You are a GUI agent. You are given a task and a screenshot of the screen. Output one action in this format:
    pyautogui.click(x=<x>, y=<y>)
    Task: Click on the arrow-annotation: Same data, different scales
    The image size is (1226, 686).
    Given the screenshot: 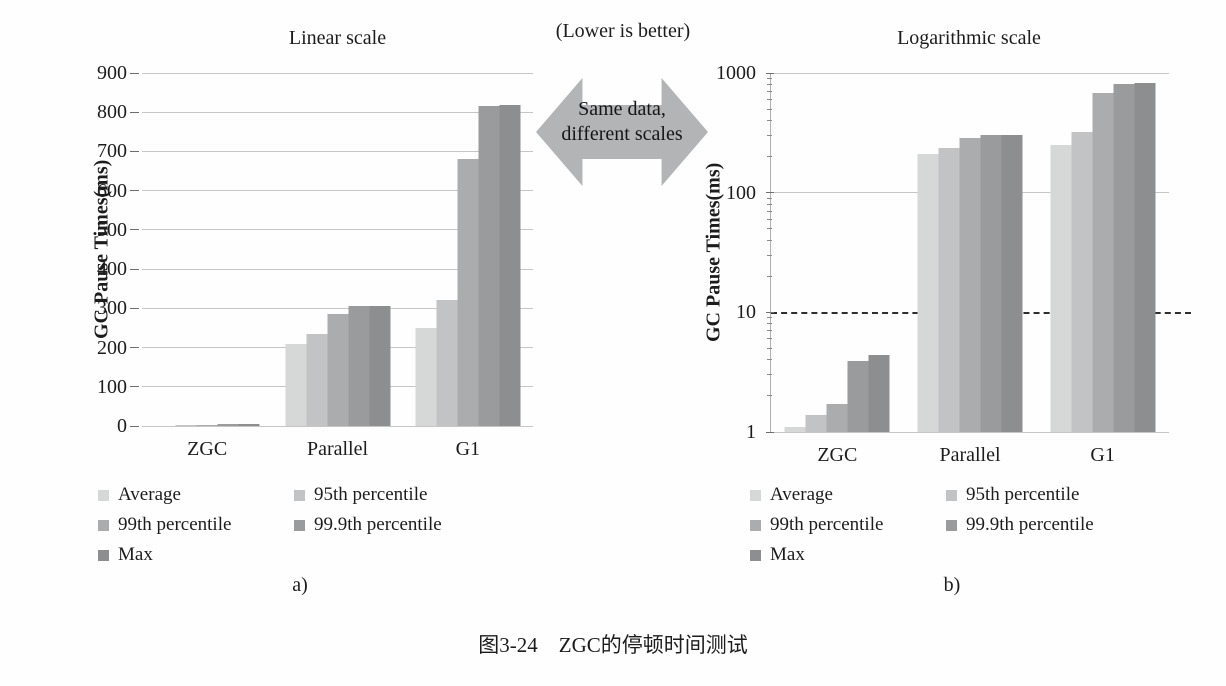 What is the action you would take?
    pyautogui.click(x=622, y=122)
    